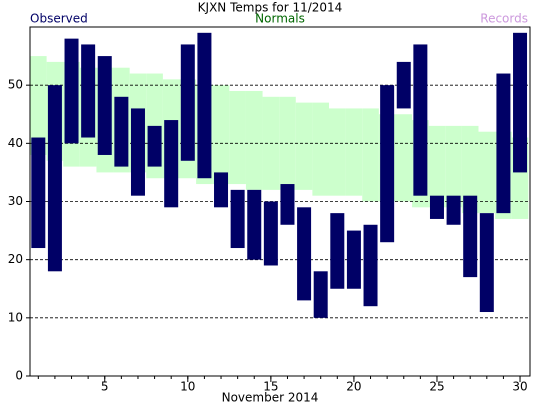 The height and width of the screenshot is (406, 540). I want to click on y-tick-label: 30, so click(15, 201).